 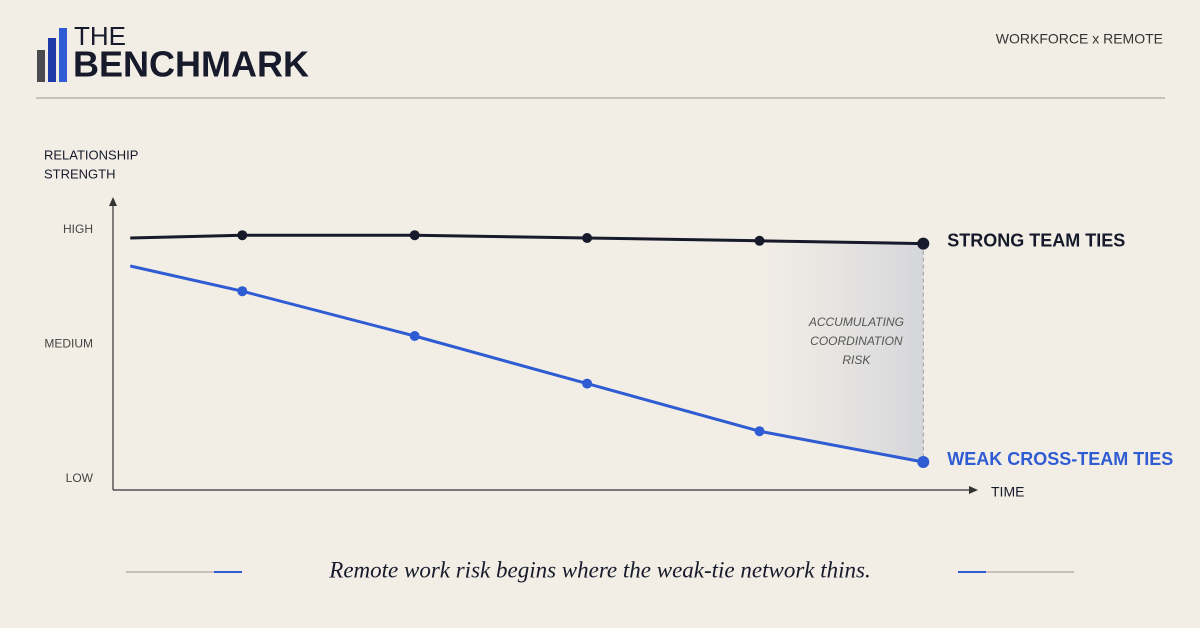 I want to click on annotation: COORDINATION, so click(x=856, y=341).